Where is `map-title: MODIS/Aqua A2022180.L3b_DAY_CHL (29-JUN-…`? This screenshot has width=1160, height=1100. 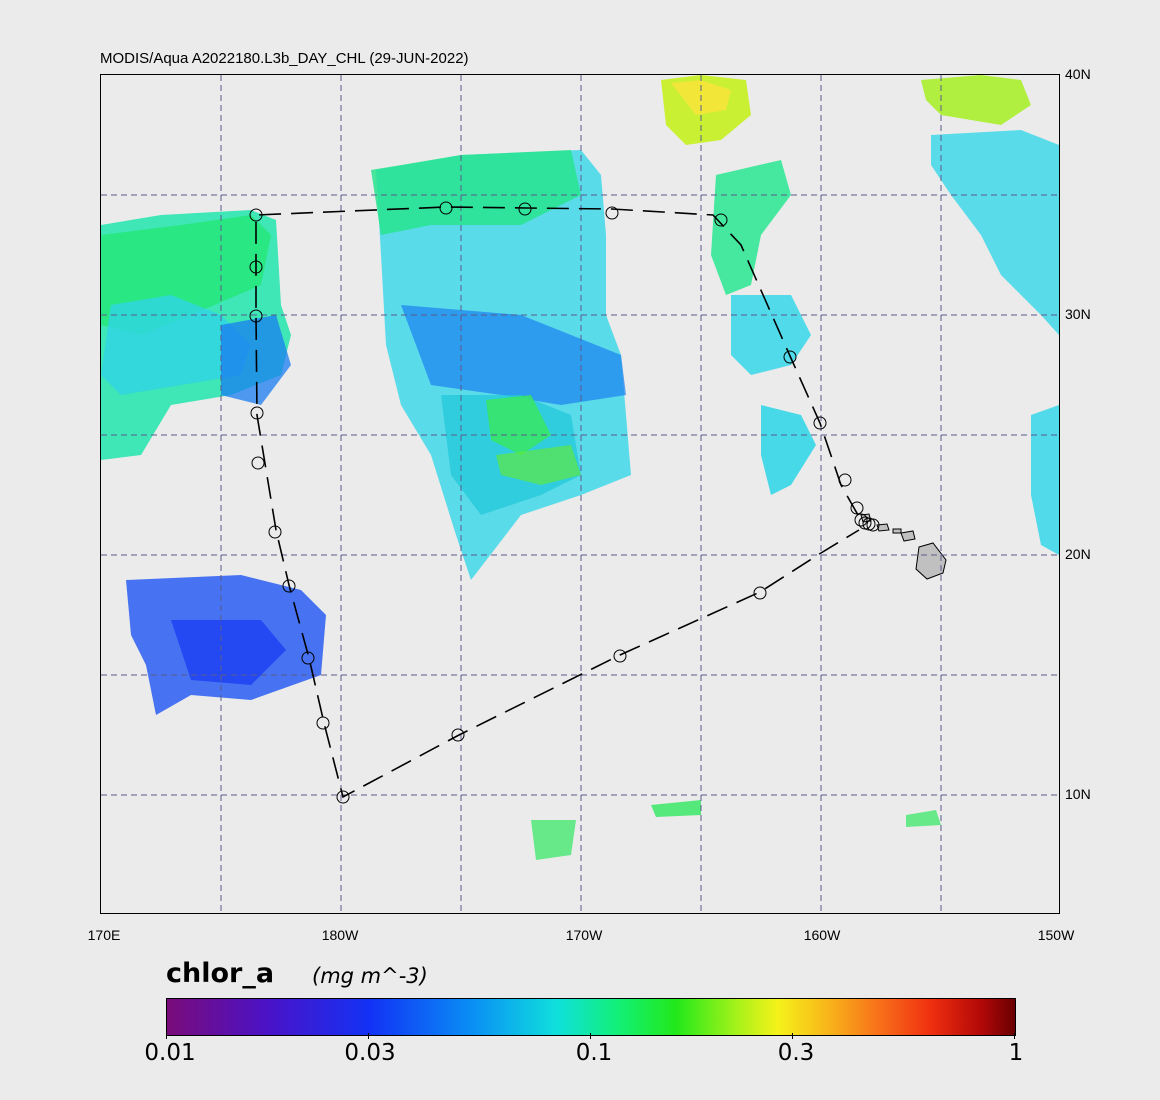
map-title: MODIS/Aqua A2022180.L3b_DAY_CHL (29-JUN-… is located at coordinates (284, 58).